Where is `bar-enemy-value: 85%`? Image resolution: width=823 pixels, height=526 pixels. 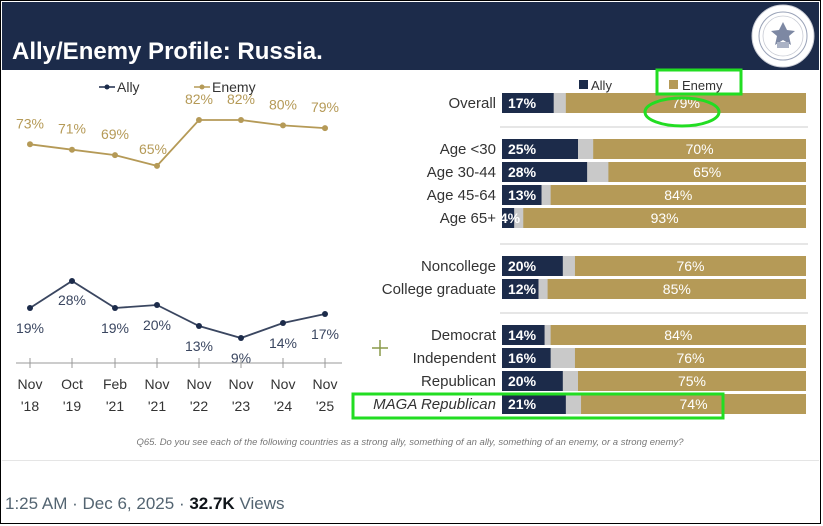 bar-enemy-value: 85% is located at coordinates (677, 289).